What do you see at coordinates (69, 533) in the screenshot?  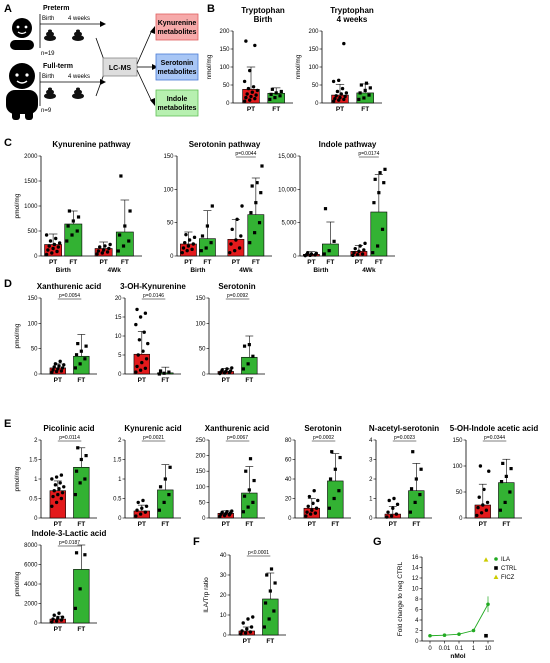 I see `chart-title: Indole-3-Lactic acid` at bounding box center [69, 533].